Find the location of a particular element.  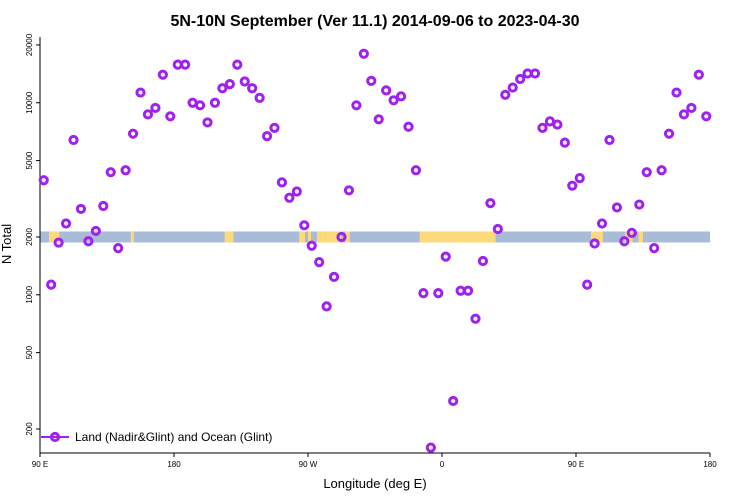

ocean-band is located at coordinates (375, 237).